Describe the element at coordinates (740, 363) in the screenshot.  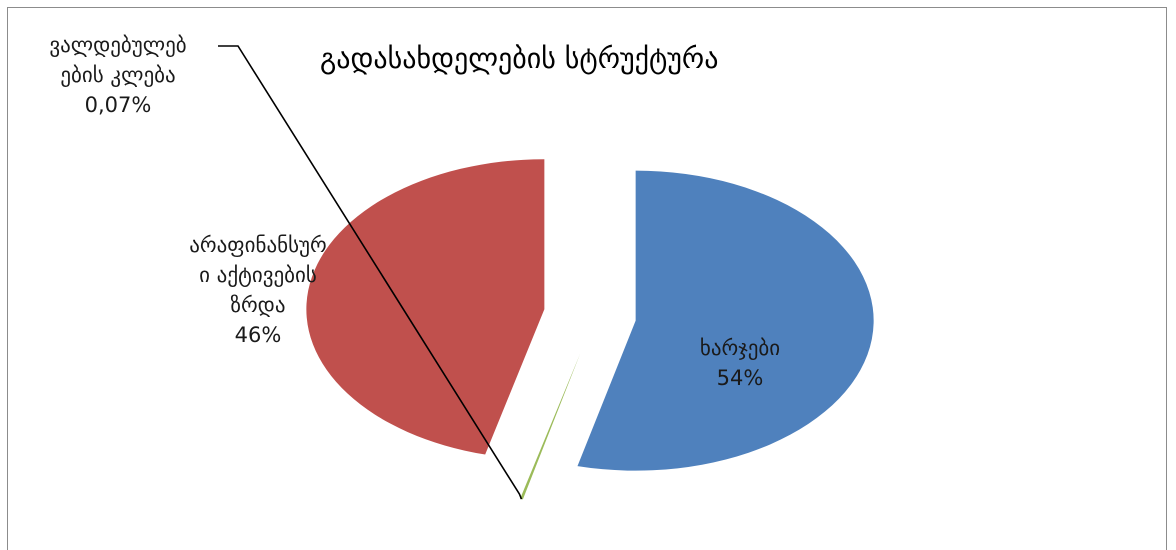
I see `slice-label-0: ხარჯები 54%` at that location.